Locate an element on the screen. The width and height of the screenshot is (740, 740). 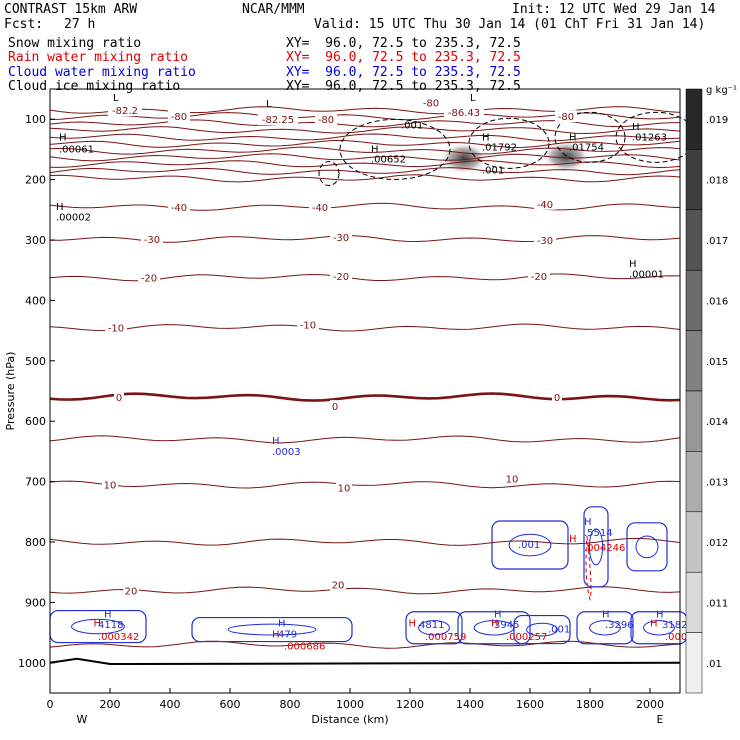
annotation-blue-14: .3296 is located at coordinates (619, 625).